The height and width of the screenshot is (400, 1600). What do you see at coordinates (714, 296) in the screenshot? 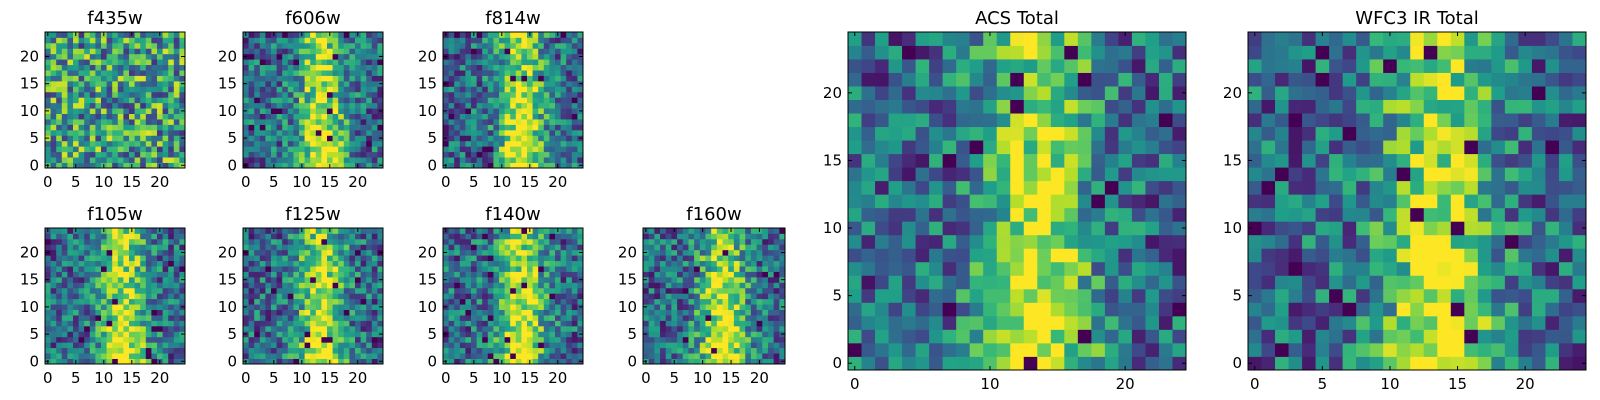
I see `axes-frame` at bounding box center [714, 296].